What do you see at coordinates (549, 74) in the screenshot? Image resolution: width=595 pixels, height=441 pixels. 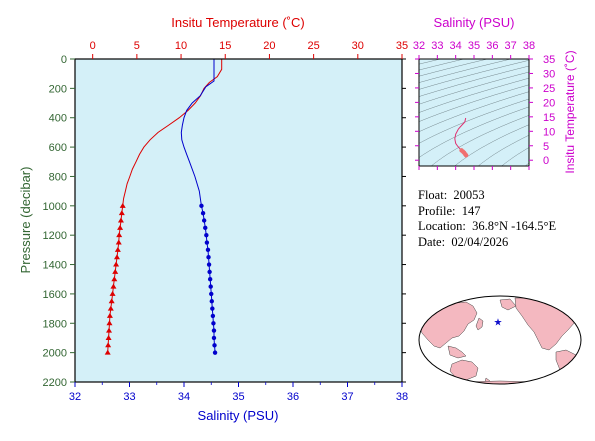 I see `ts-temperature-tick-label: 30` at bounding box center [549, 74].